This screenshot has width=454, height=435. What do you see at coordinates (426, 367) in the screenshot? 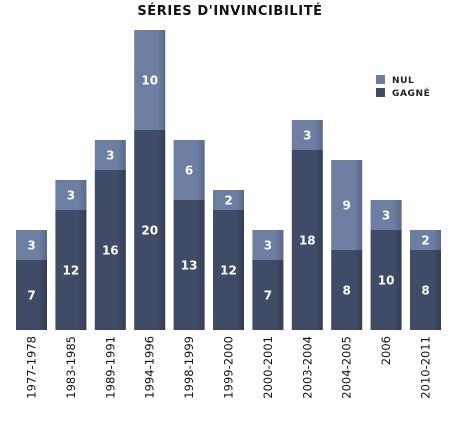
I see `x-tick-label: 2010-2011` at bounding box center [426, 367].